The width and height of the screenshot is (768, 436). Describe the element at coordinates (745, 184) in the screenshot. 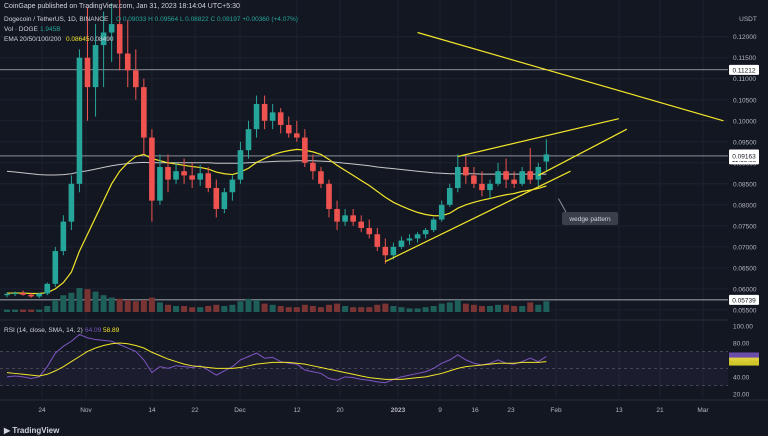

I see `price-tick: 0.08500` at that location.